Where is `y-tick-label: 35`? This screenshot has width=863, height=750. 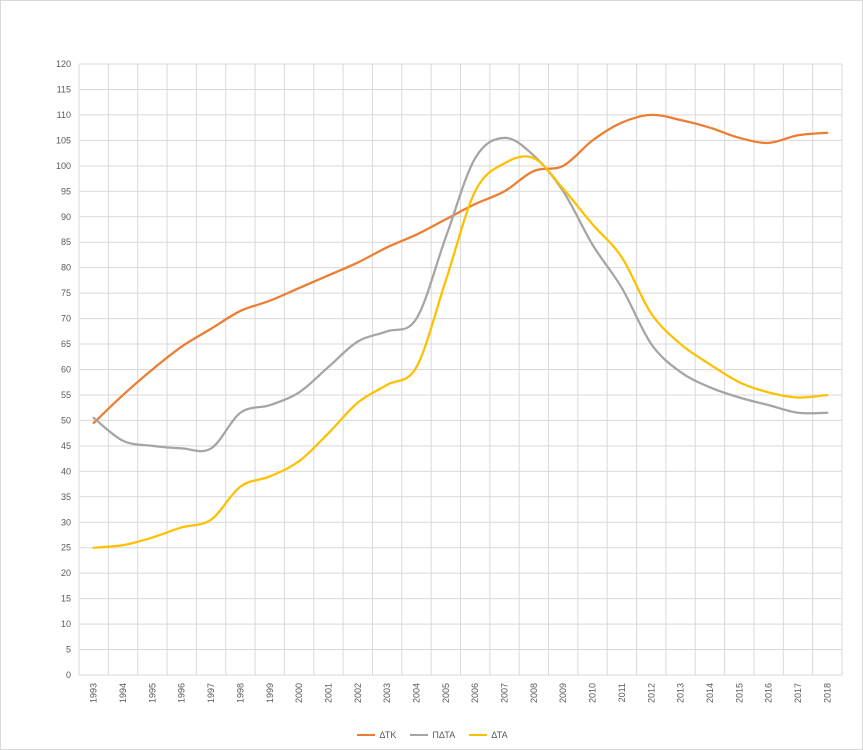 y-tick-label: 35 is located at coordinates (66, 497).